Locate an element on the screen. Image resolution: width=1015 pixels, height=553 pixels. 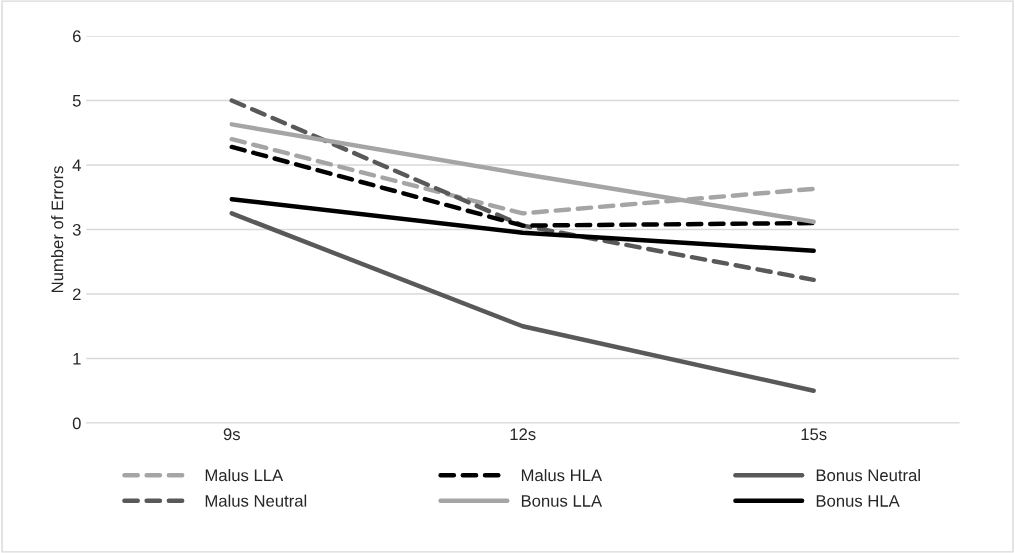
y-axis-title: Number of Errors is located at coordinates (57, 229).